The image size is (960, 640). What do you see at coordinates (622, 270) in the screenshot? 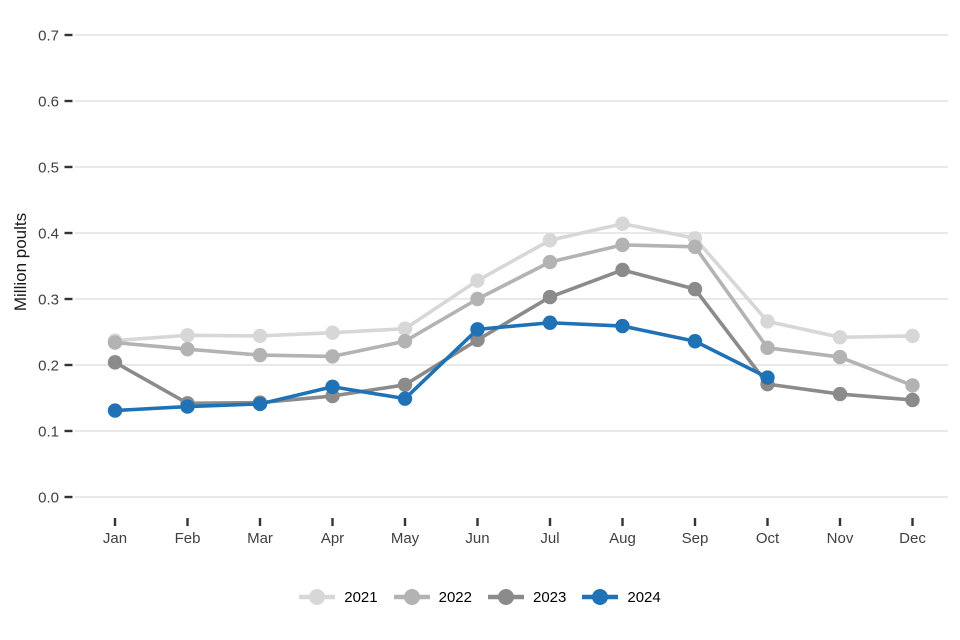
I see `data-point-2023-Aug` at bounding box center [622, 270].